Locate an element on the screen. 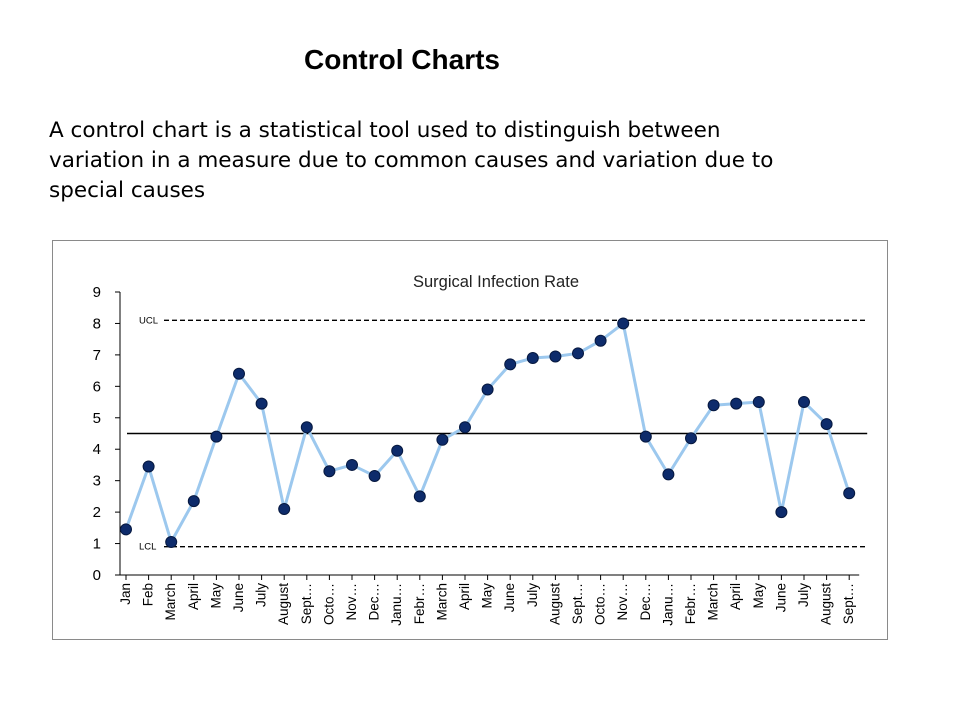 This screenshot has height=720, width=960. y-tick-label: 3 is located at coordinates (97, 481).